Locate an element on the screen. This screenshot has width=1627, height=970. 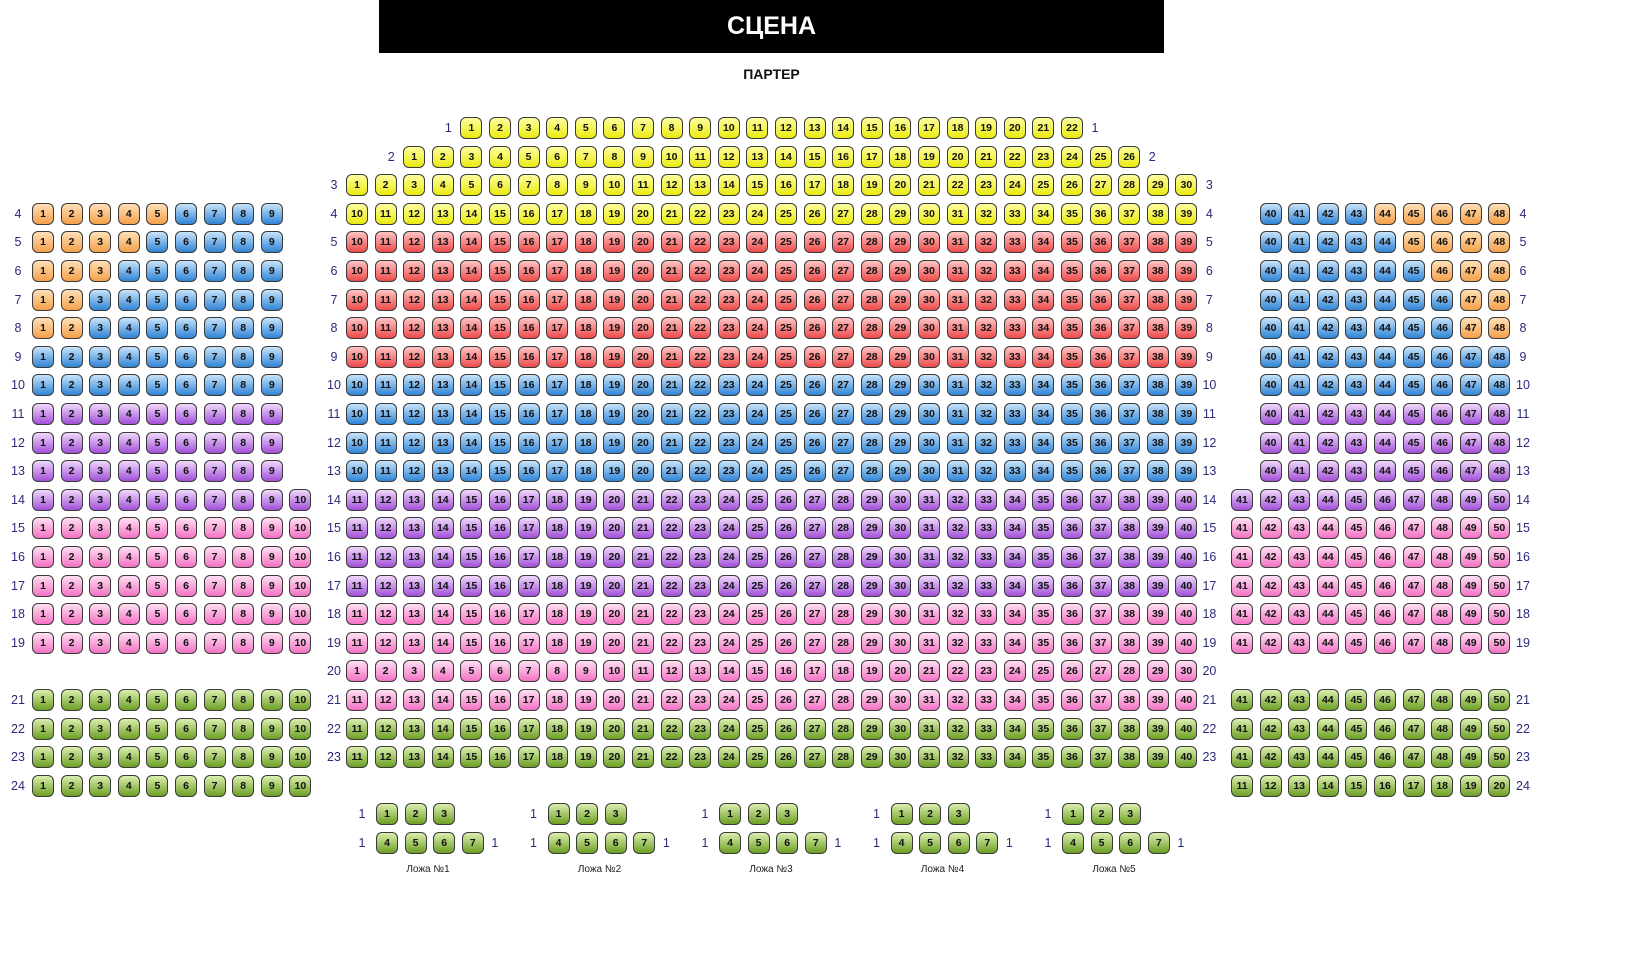
seat-center-20-28: 28 is located at coordinates (1129, 671).